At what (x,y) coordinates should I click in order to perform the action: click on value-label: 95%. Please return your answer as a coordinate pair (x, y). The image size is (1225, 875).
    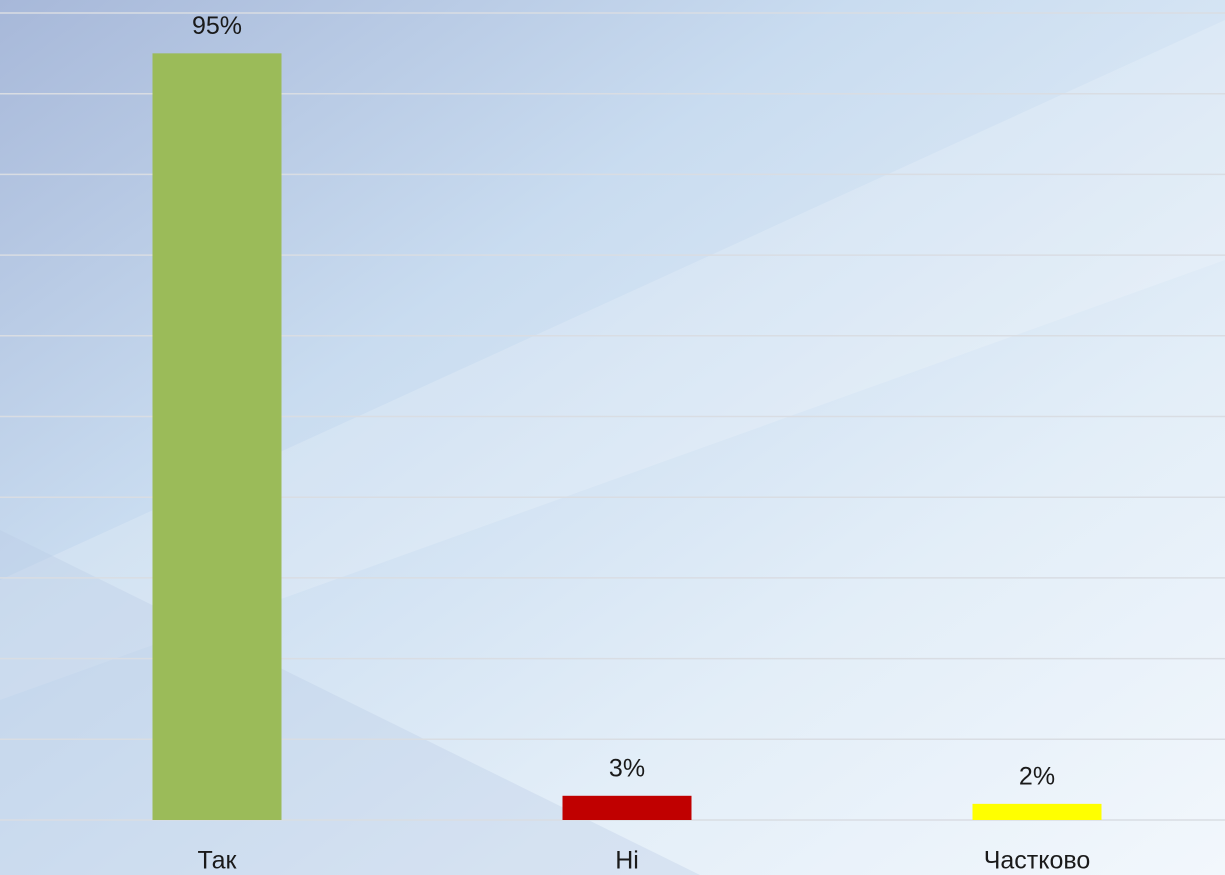
    Looking at the image, I should click on (217, 26).